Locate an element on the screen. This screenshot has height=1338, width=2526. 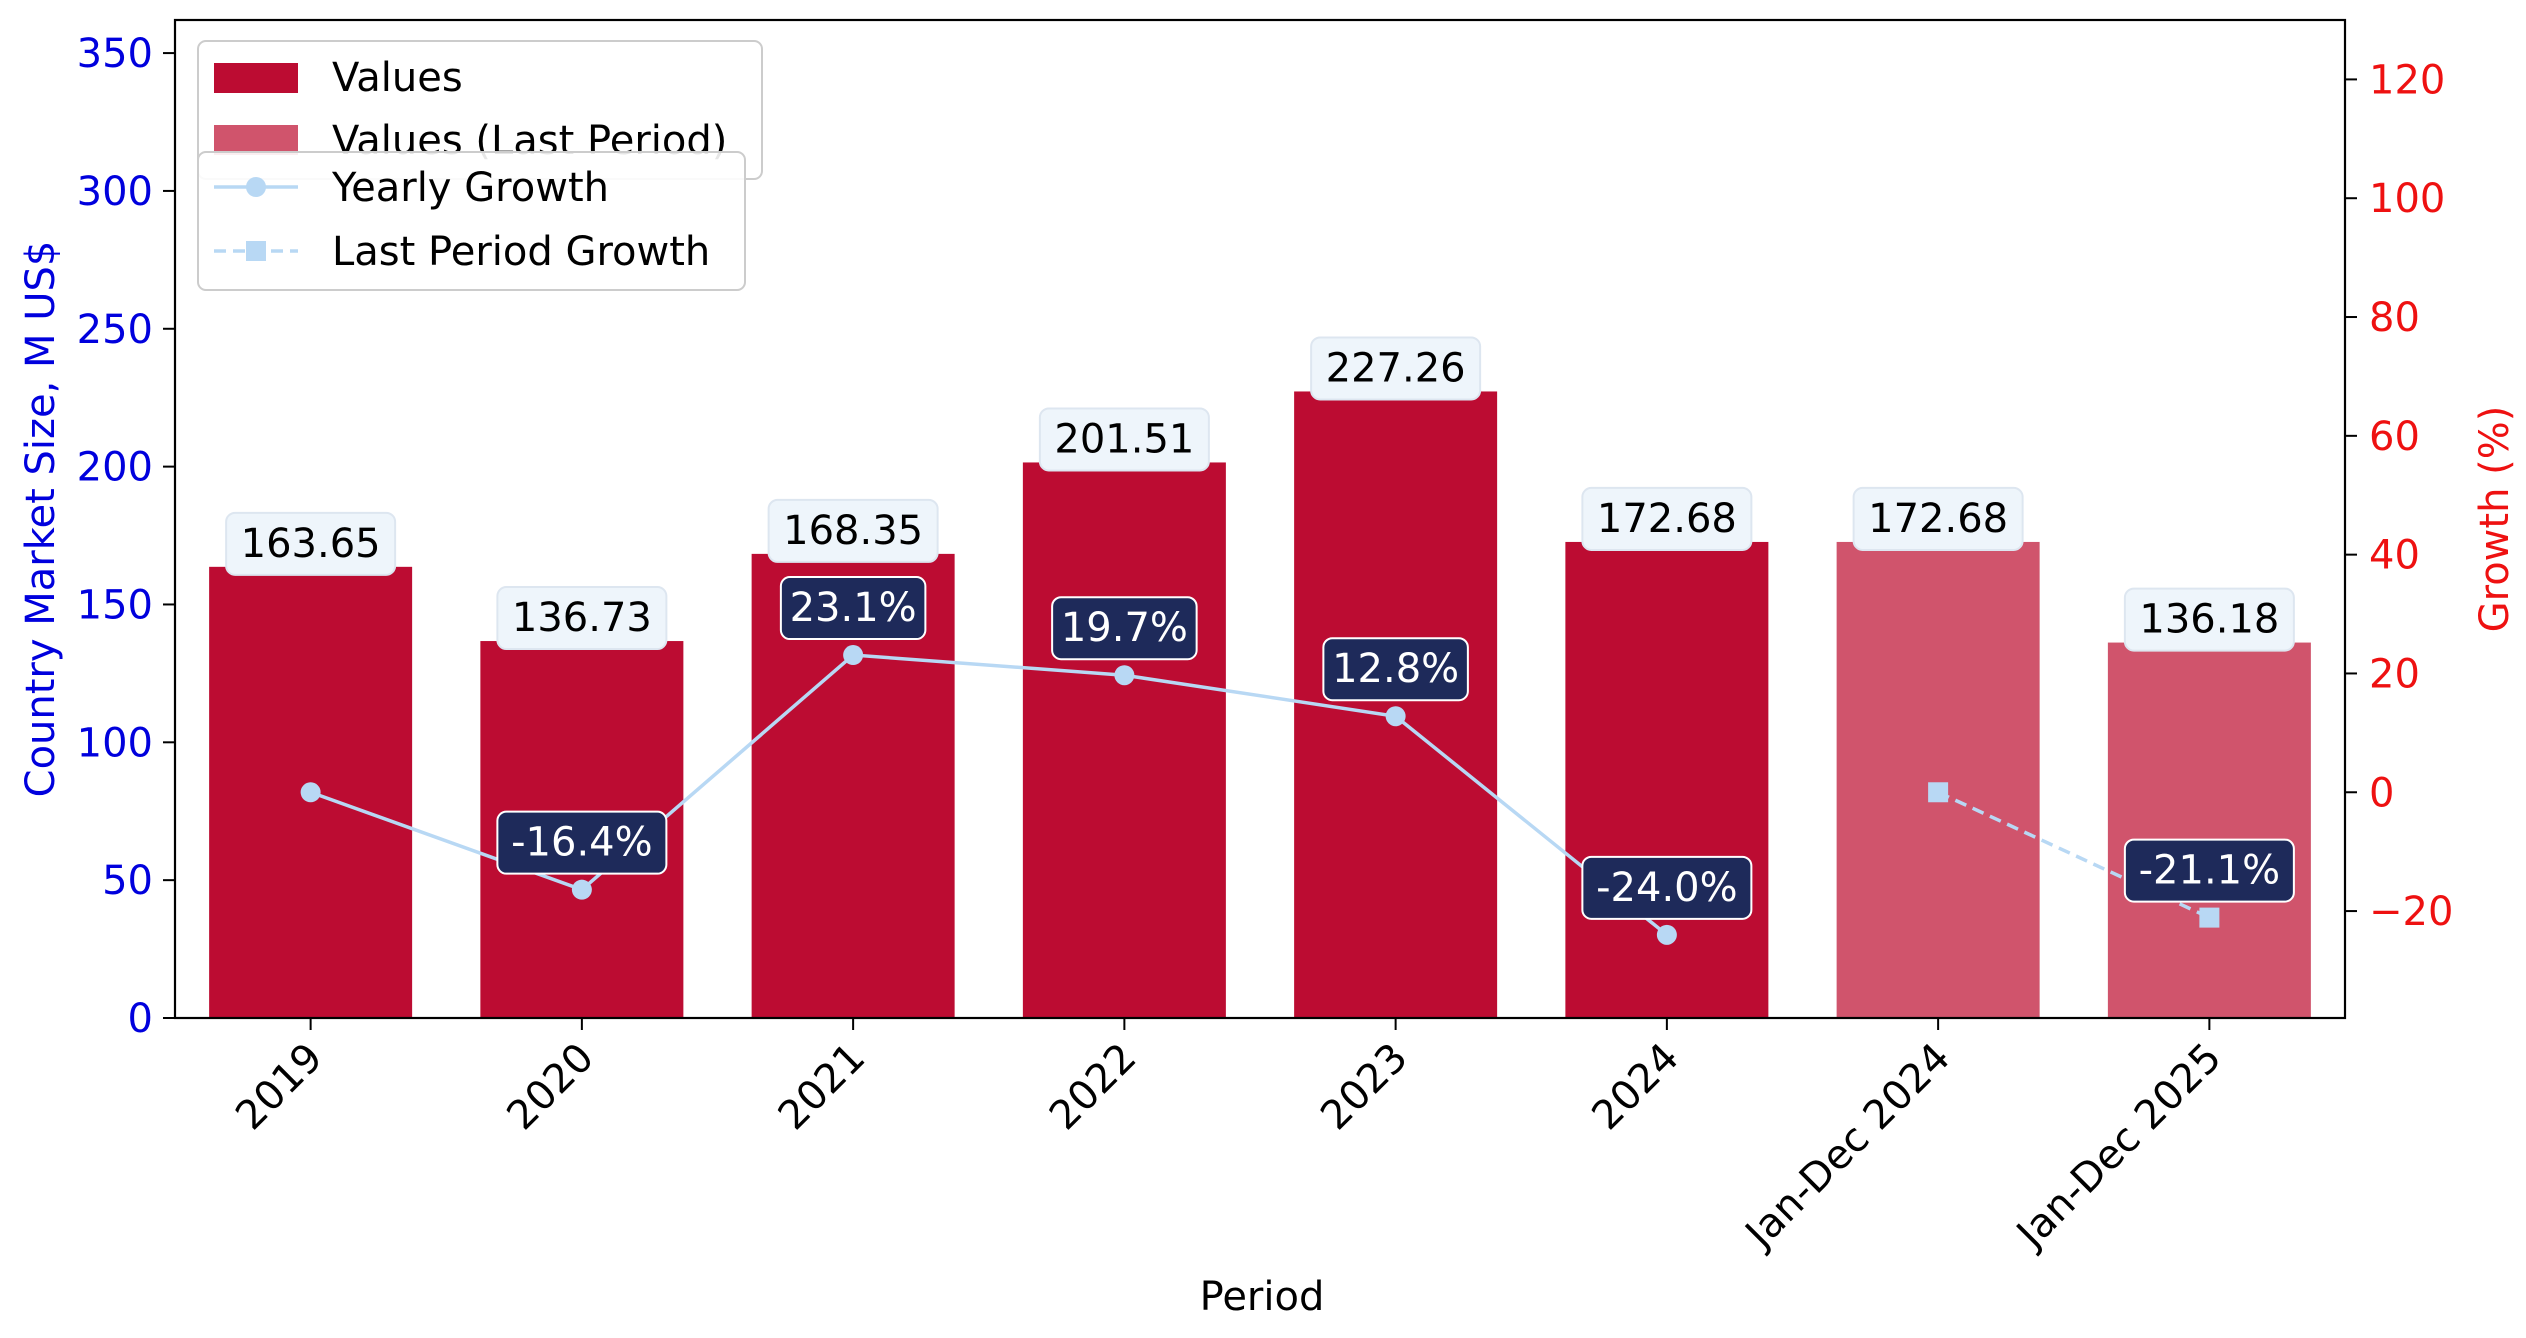
x-tick-label-0: 2019 is located at coordinates (279, 1087).